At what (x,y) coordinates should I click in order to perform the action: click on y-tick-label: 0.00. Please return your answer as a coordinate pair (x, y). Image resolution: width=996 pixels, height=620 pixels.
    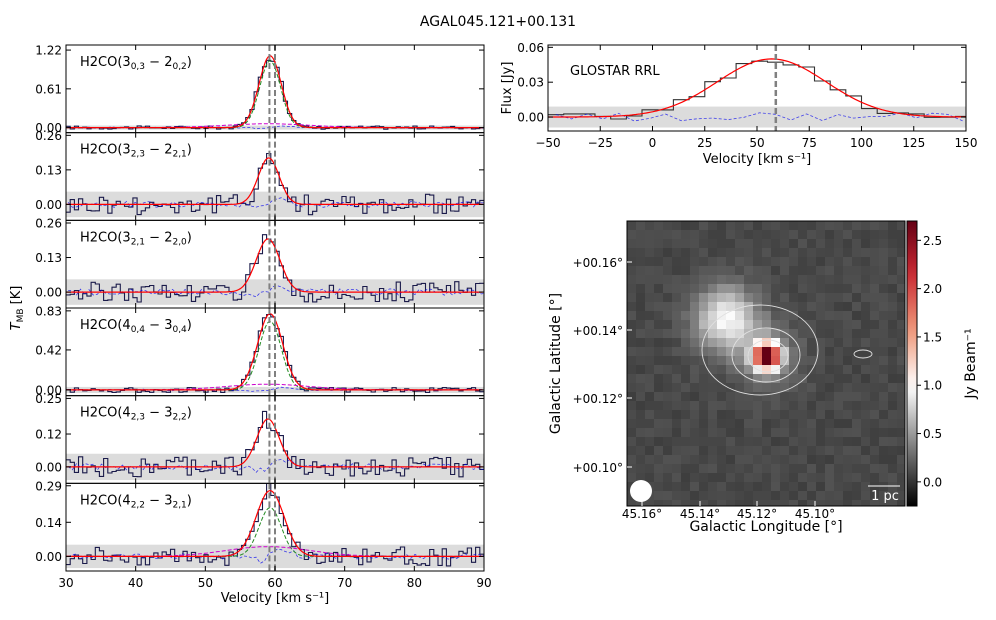
    Looking at the image, I should click on (48, 557).